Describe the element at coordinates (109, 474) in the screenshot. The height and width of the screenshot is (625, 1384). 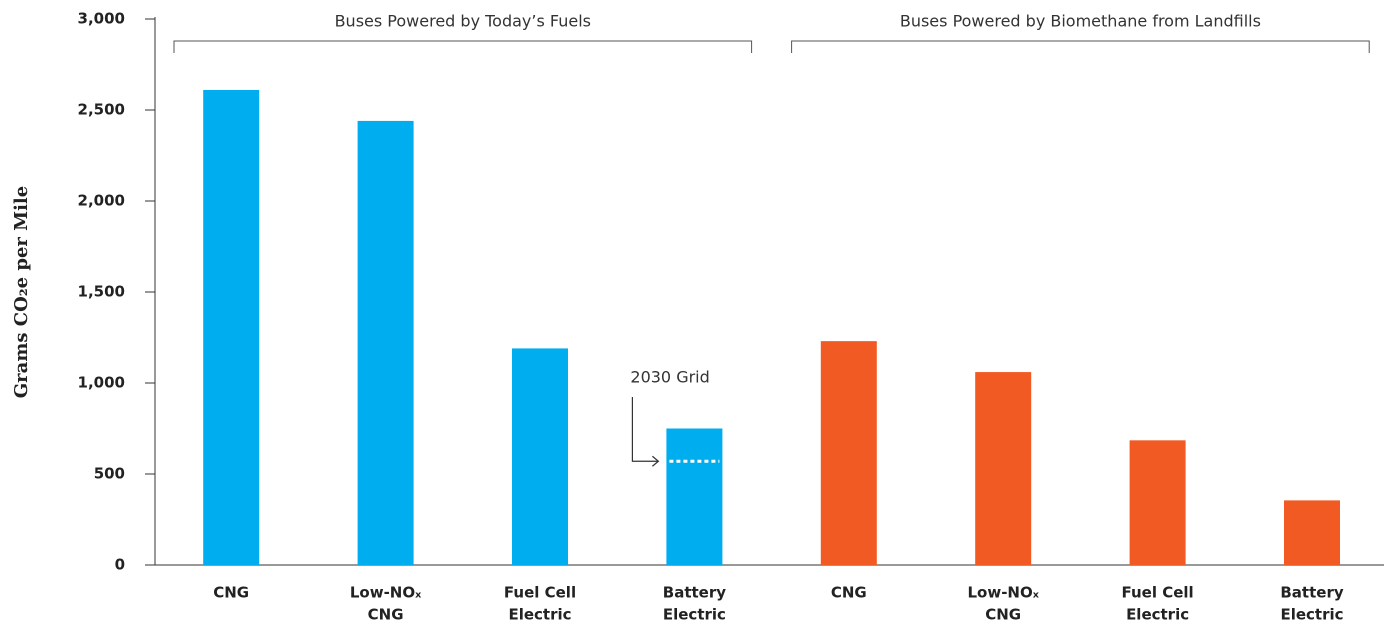
I see `y-tick-label: 500` at that location.